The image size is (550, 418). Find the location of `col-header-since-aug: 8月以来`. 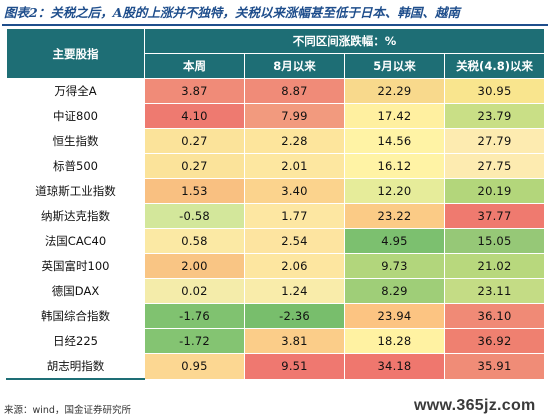

col-header-since-aug: 8月以来 is located at coordinates (294, 66).